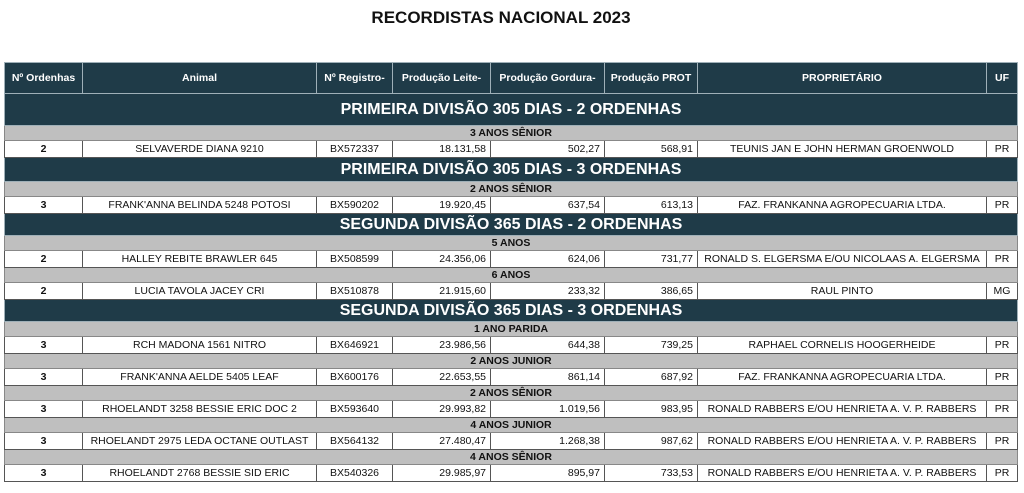 The image size is (1024, 493). Describe the element at coordinates (354, 259) in the screenshot. I see `record-cell: BX508599` at that location.